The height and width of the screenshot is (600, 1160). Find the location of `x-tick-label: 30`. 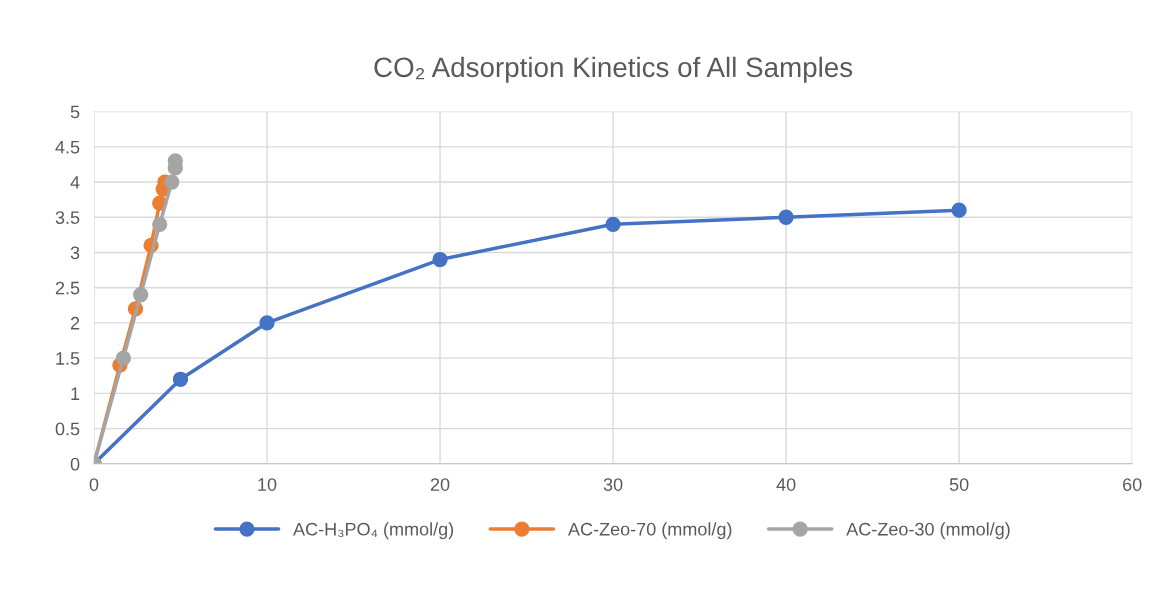

x-tick-label: 30 is located at coordinates (613, 484).